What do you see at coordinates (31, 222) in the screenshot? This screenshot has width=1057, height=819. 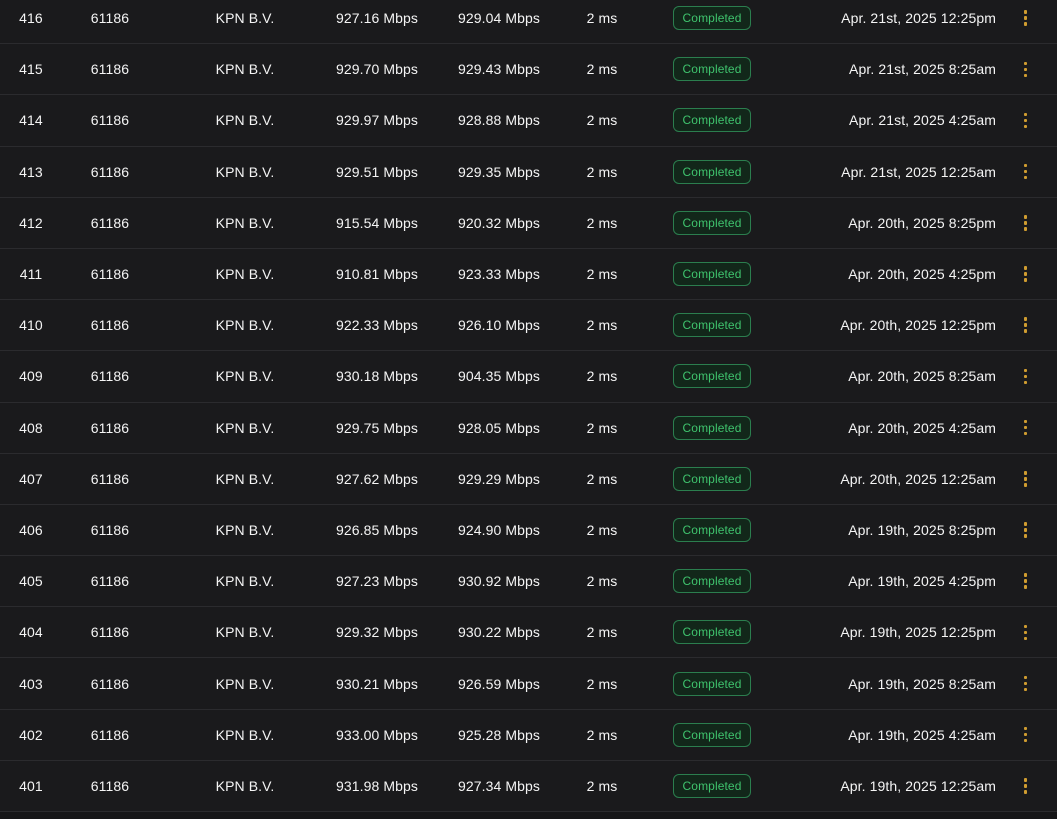 I see `result-id: 412` at bounding box center [31, 222].